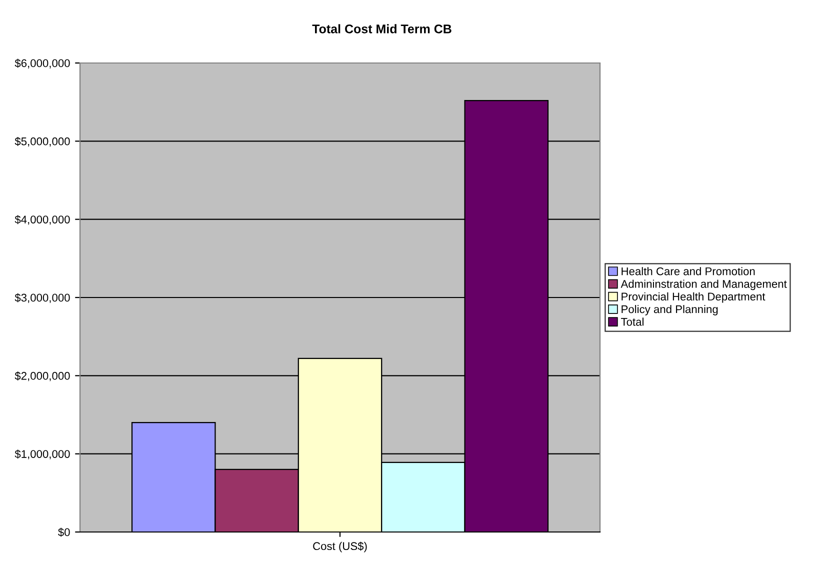  Describe the element at coordinates (42, 455) in the screenshot. I see `y-tick-label: $1,000,000` at that location.